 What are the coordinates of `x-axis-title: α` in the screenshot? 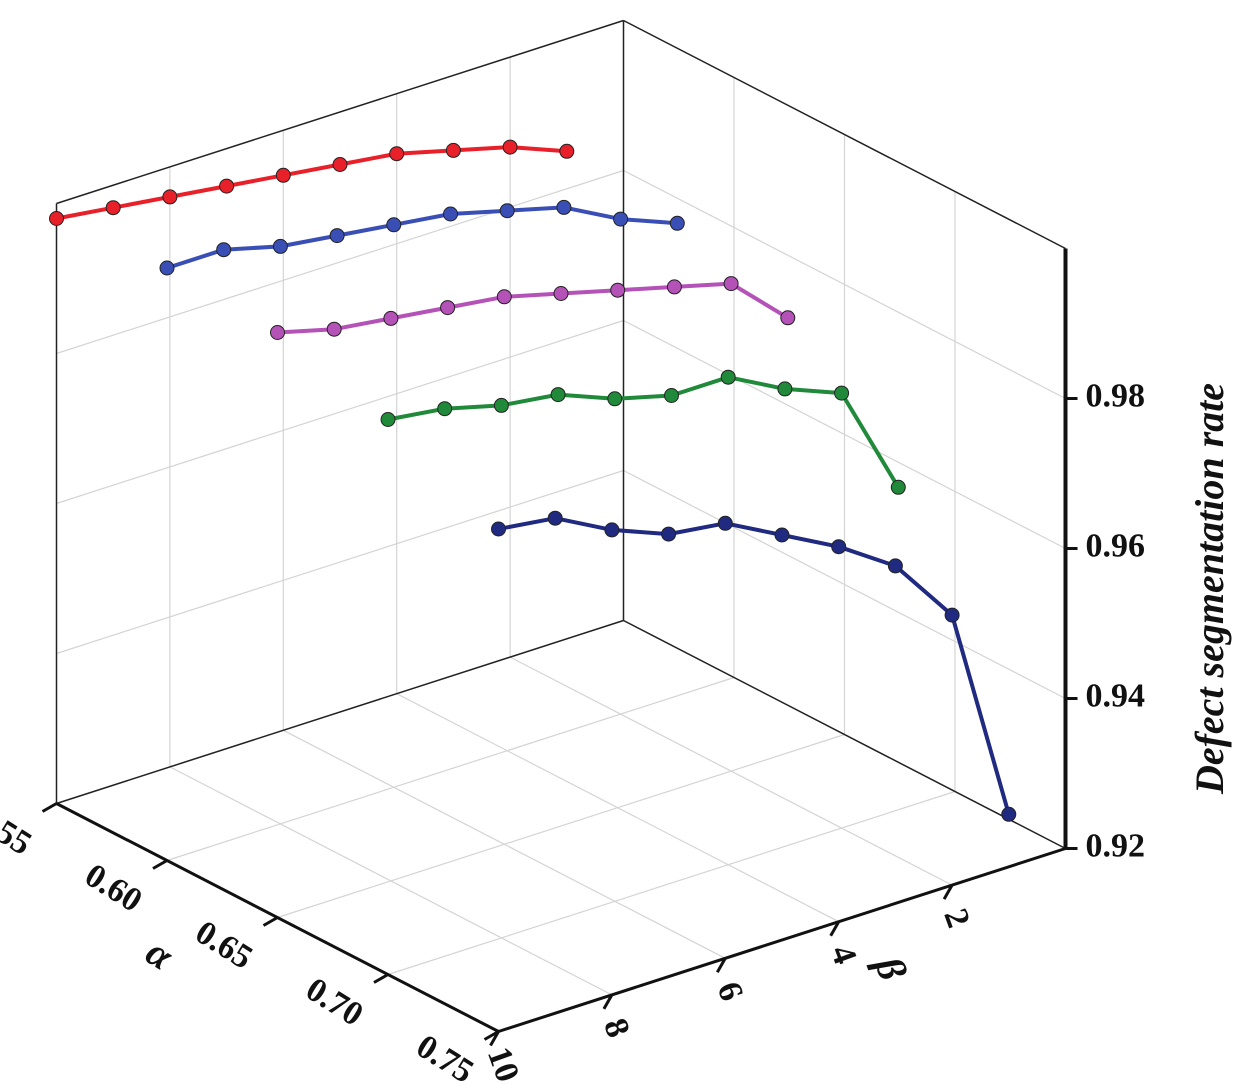 It's located at (159, 954).